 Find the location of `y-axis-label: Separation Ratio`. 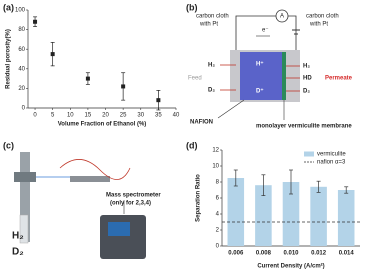

y-axis-label: Separation Ratio is located at coordinates (199, 198).